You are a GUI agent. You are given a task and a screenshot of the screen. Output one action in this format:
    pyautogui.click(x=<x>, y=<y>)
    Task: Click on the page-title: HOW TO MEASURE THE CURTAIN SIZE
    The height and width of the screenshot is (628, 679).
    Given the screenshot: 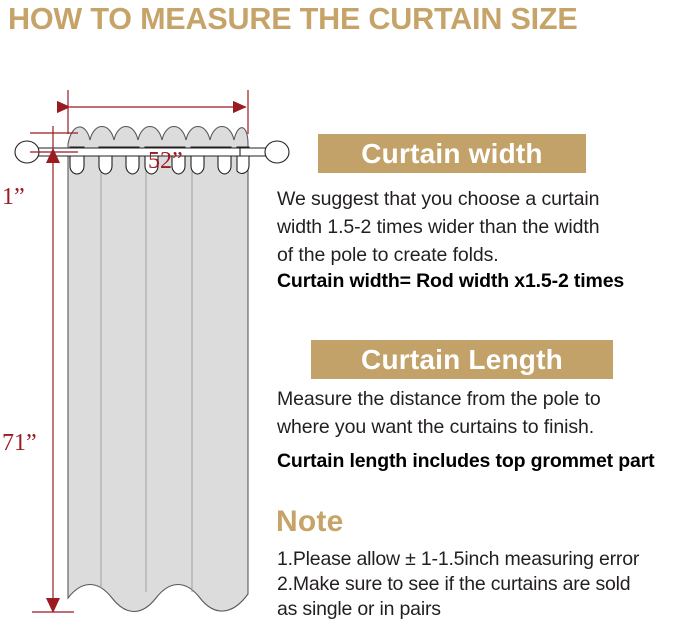 What is the action you would take?
    pyautogui.click(x=293, y=18)
    